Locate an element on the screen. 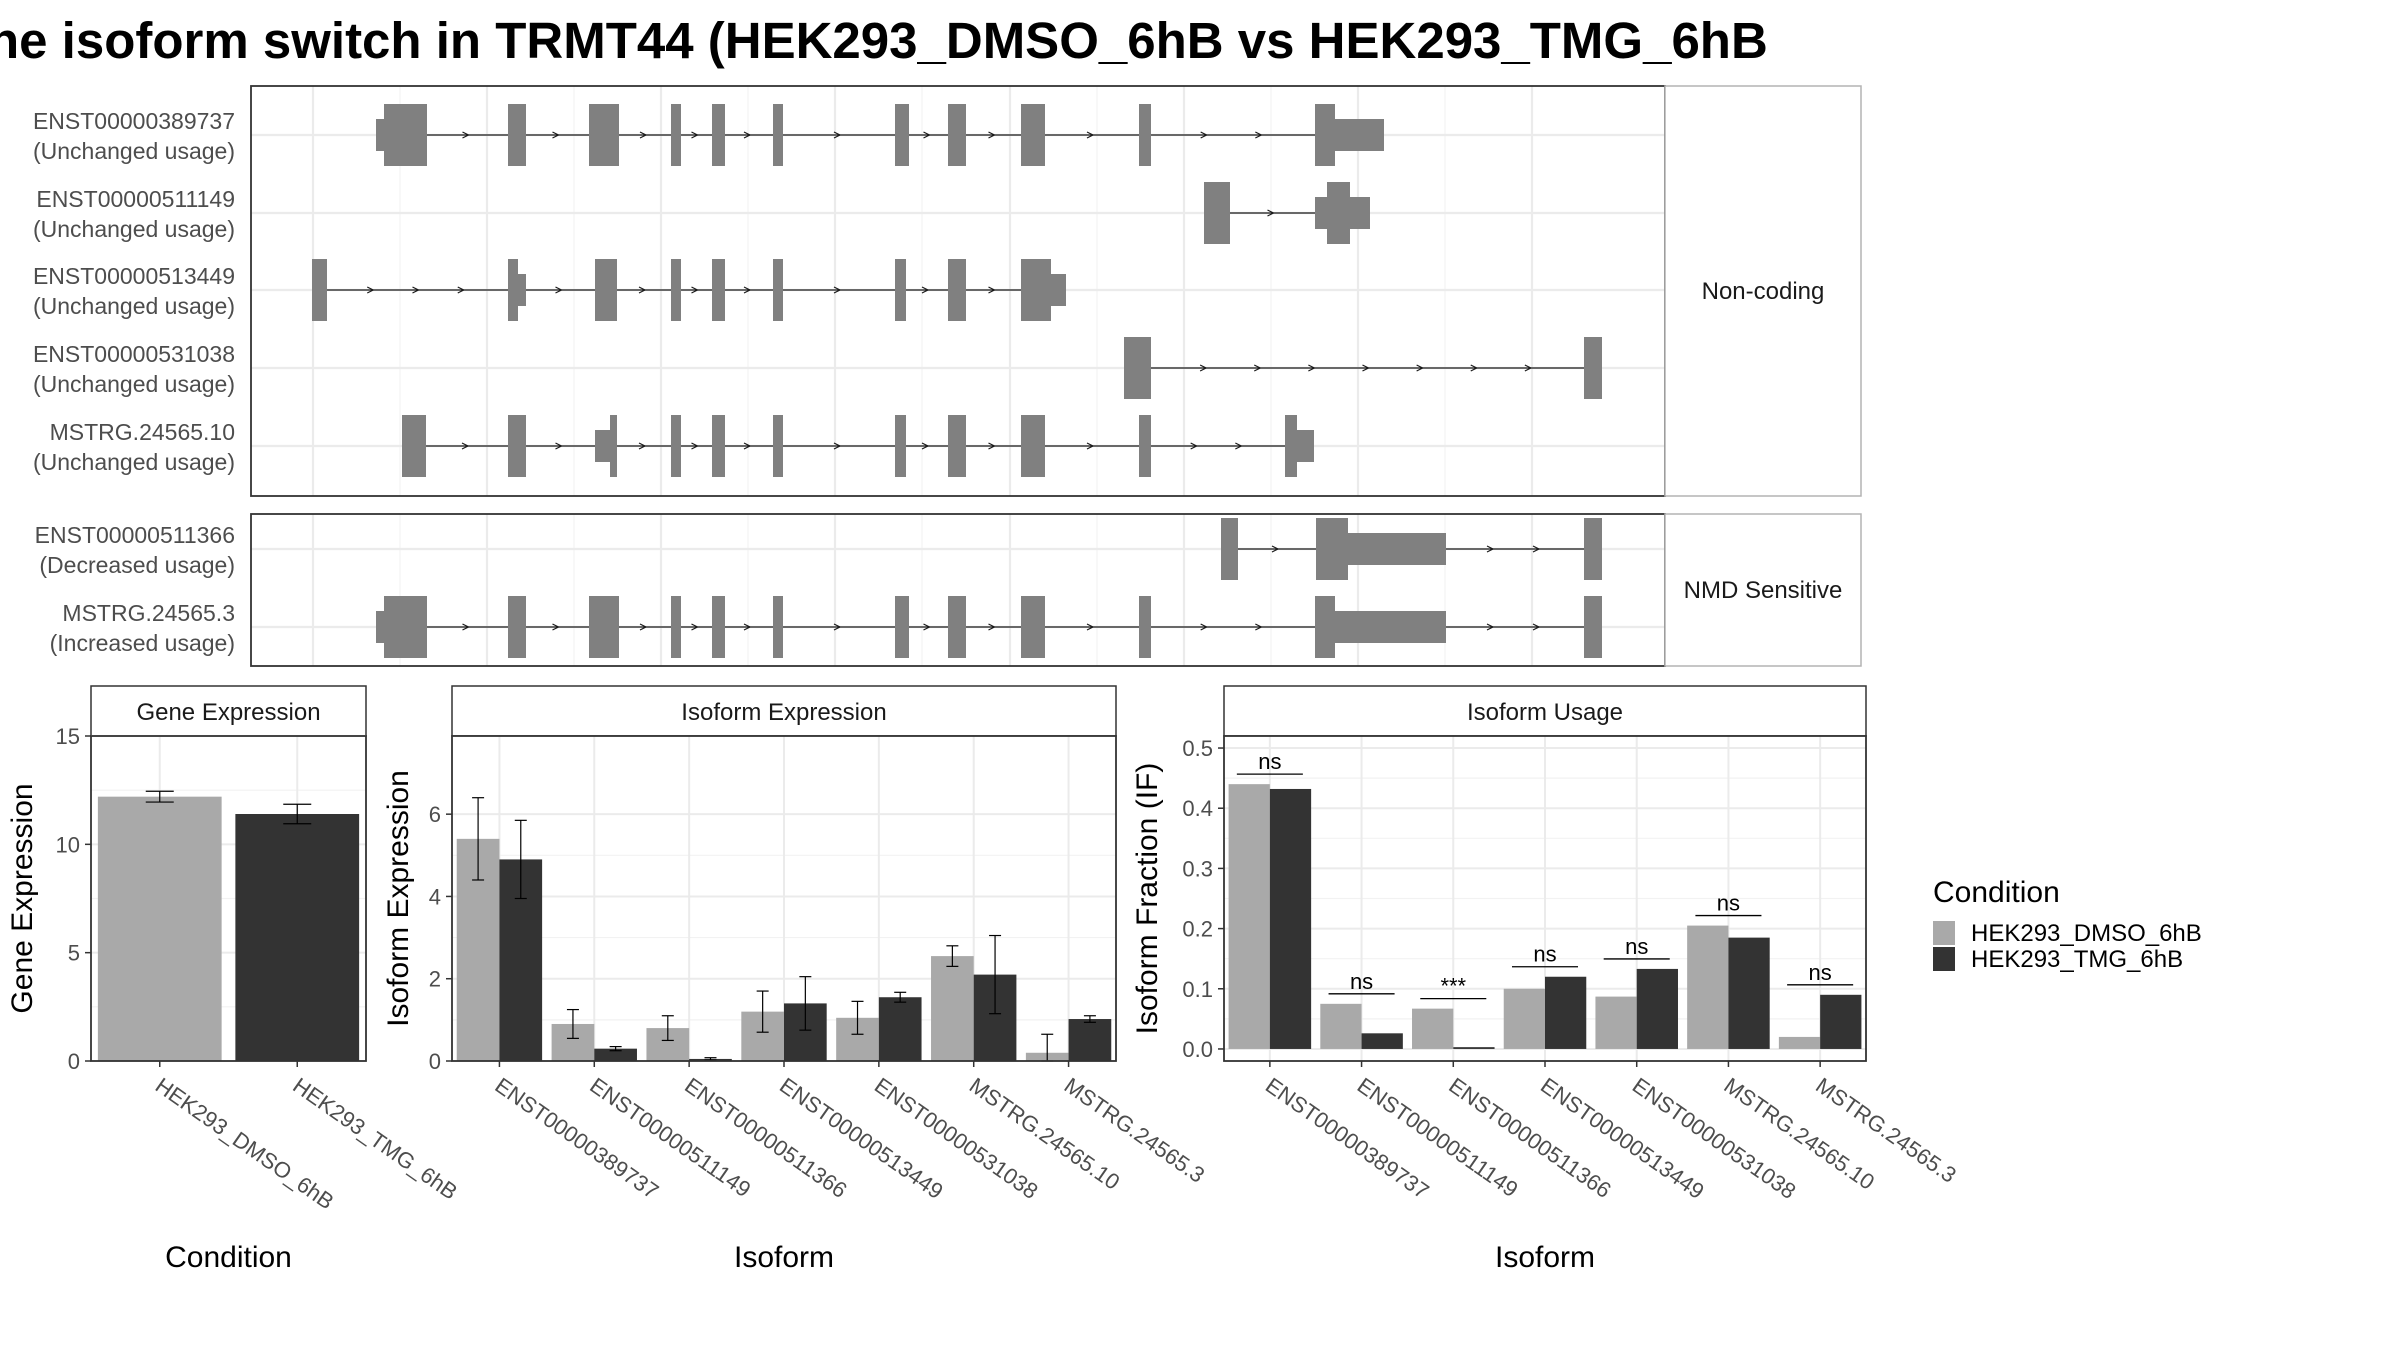 This screenshot has width=2400, height=1350. y-tick-label: 5 is located at coordinates (74, 953).